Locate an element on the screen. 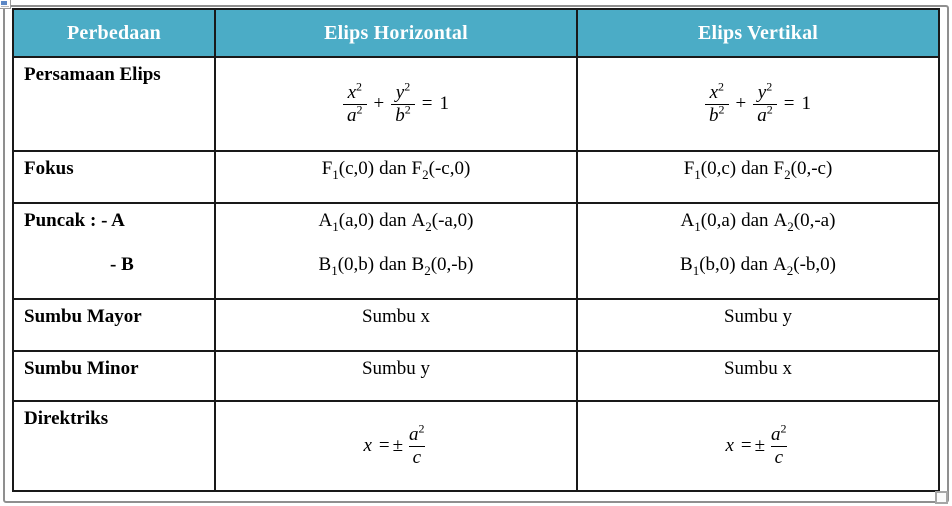  focus-points-vertikal: F1(0,c) dan F2(0,-c) is located at coordinates (758, 170).